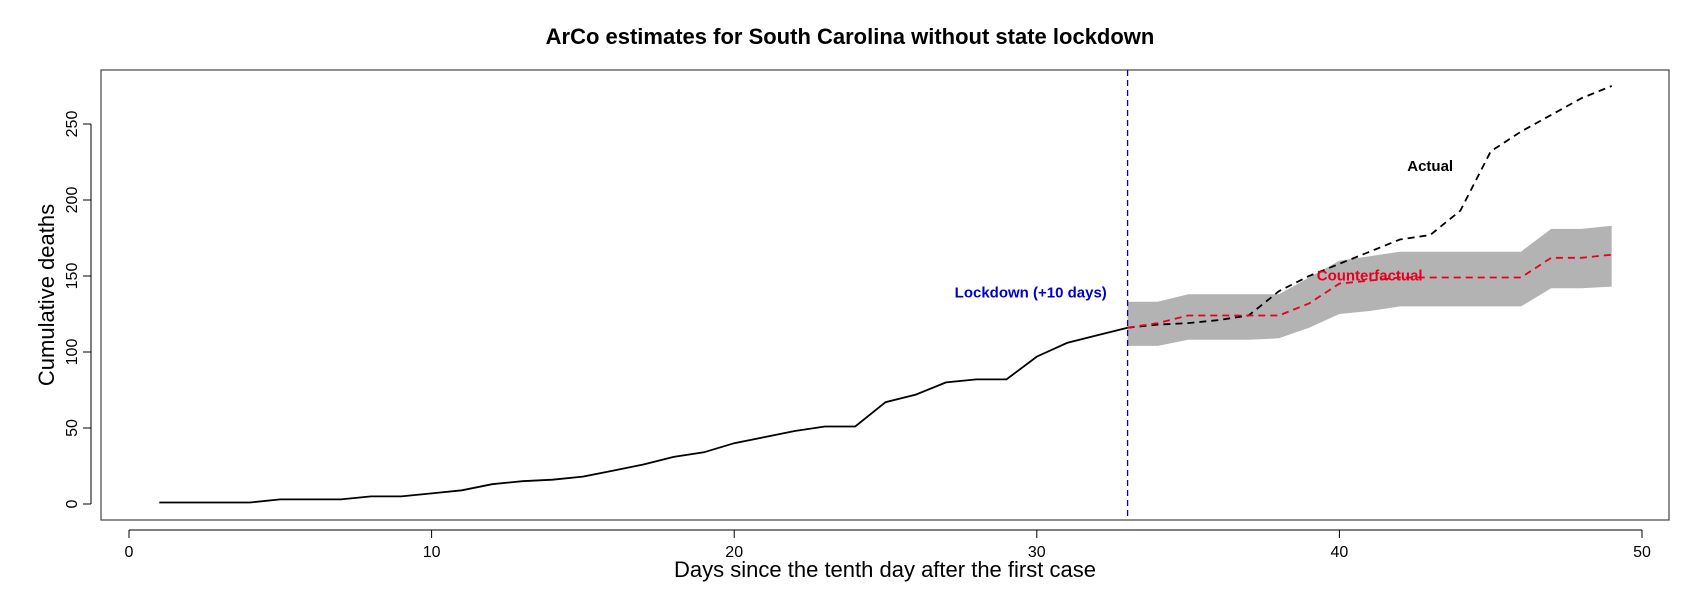 This screenshot has width=1700, height=600. What do you see at coordinates (1642, 552) in the screenshot?
I see `x-tick-label: 50` at bounding box center [1642, 552].